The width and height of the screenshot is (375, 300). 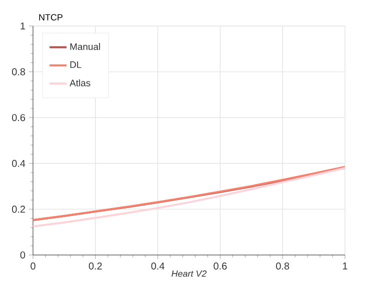 What do you see at coordinates (95, 266) in the screenshot?
I see `x-tick-label: 0.2` at bounding box center [95, 266].